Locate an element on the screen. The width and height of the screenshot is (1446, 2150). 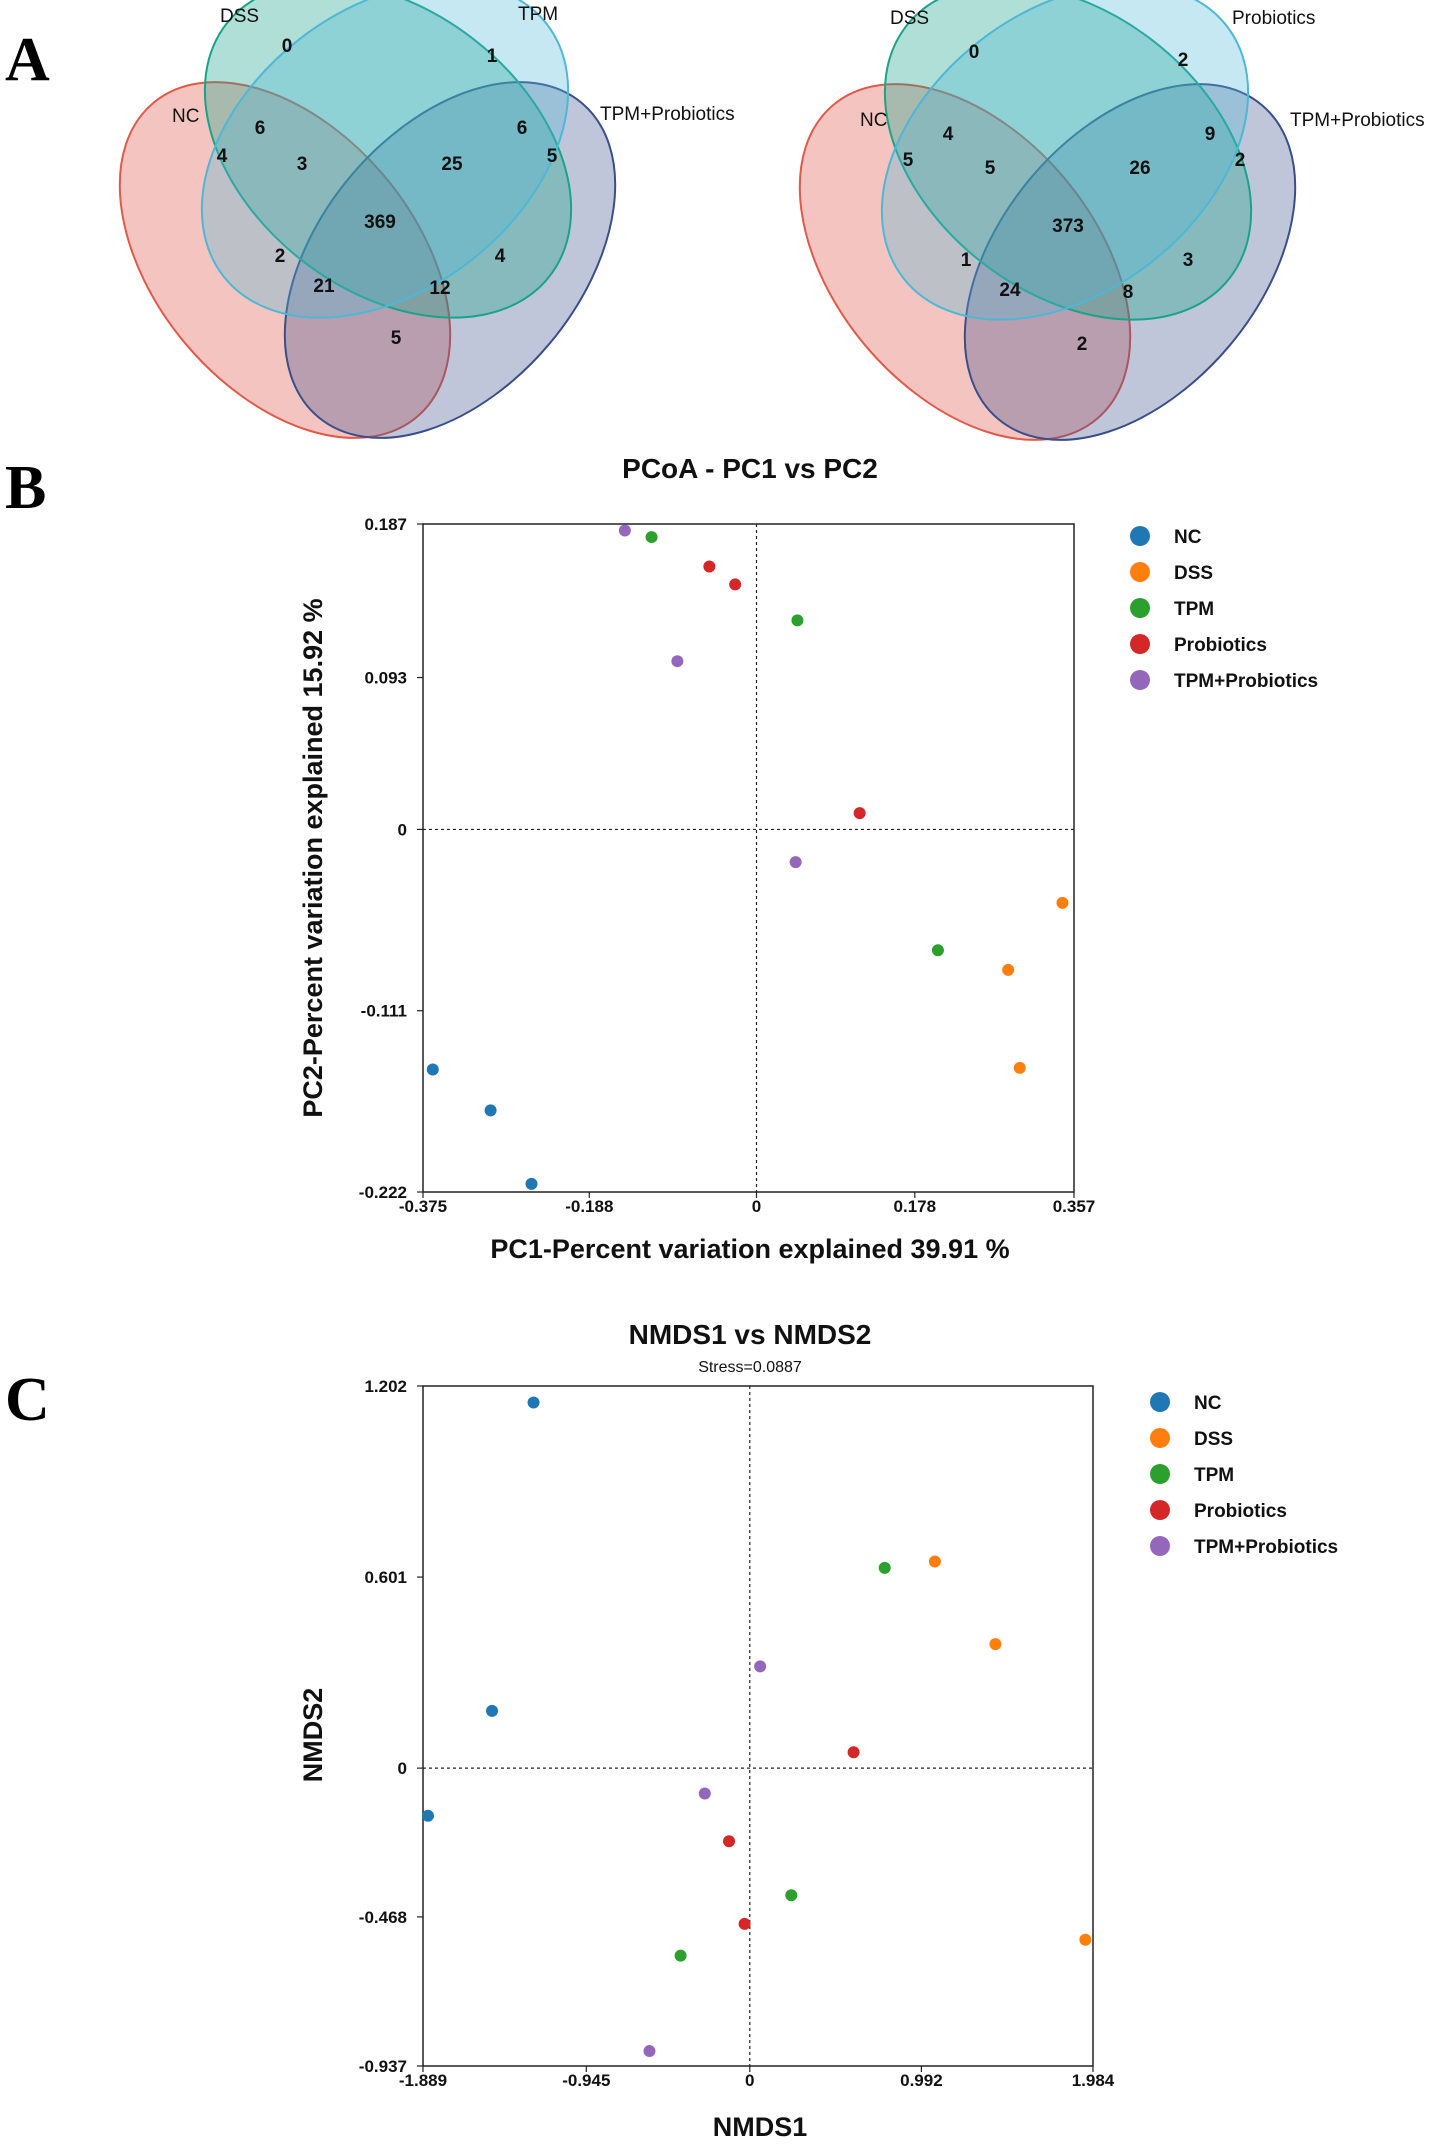
nmds-y-tick-label: 0 is located at coordinates (402, 1768).